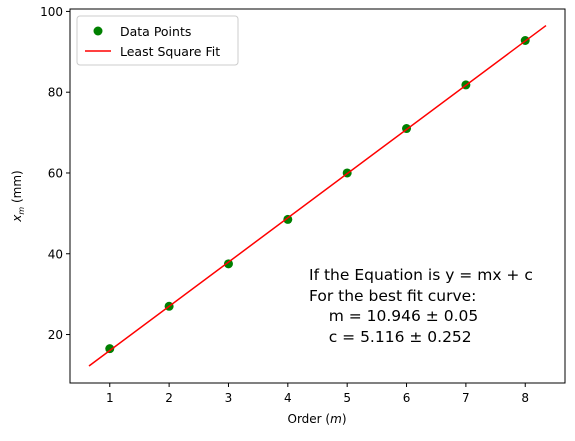  I want to click on y-tick-label: 40, so click(55, 254).